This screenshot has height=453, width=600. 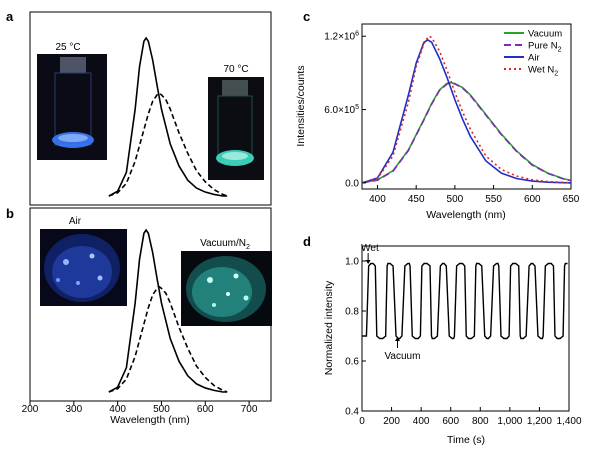 I want to click on panel-d-y-tick-label: 0.4, so click(x=352, y=412).